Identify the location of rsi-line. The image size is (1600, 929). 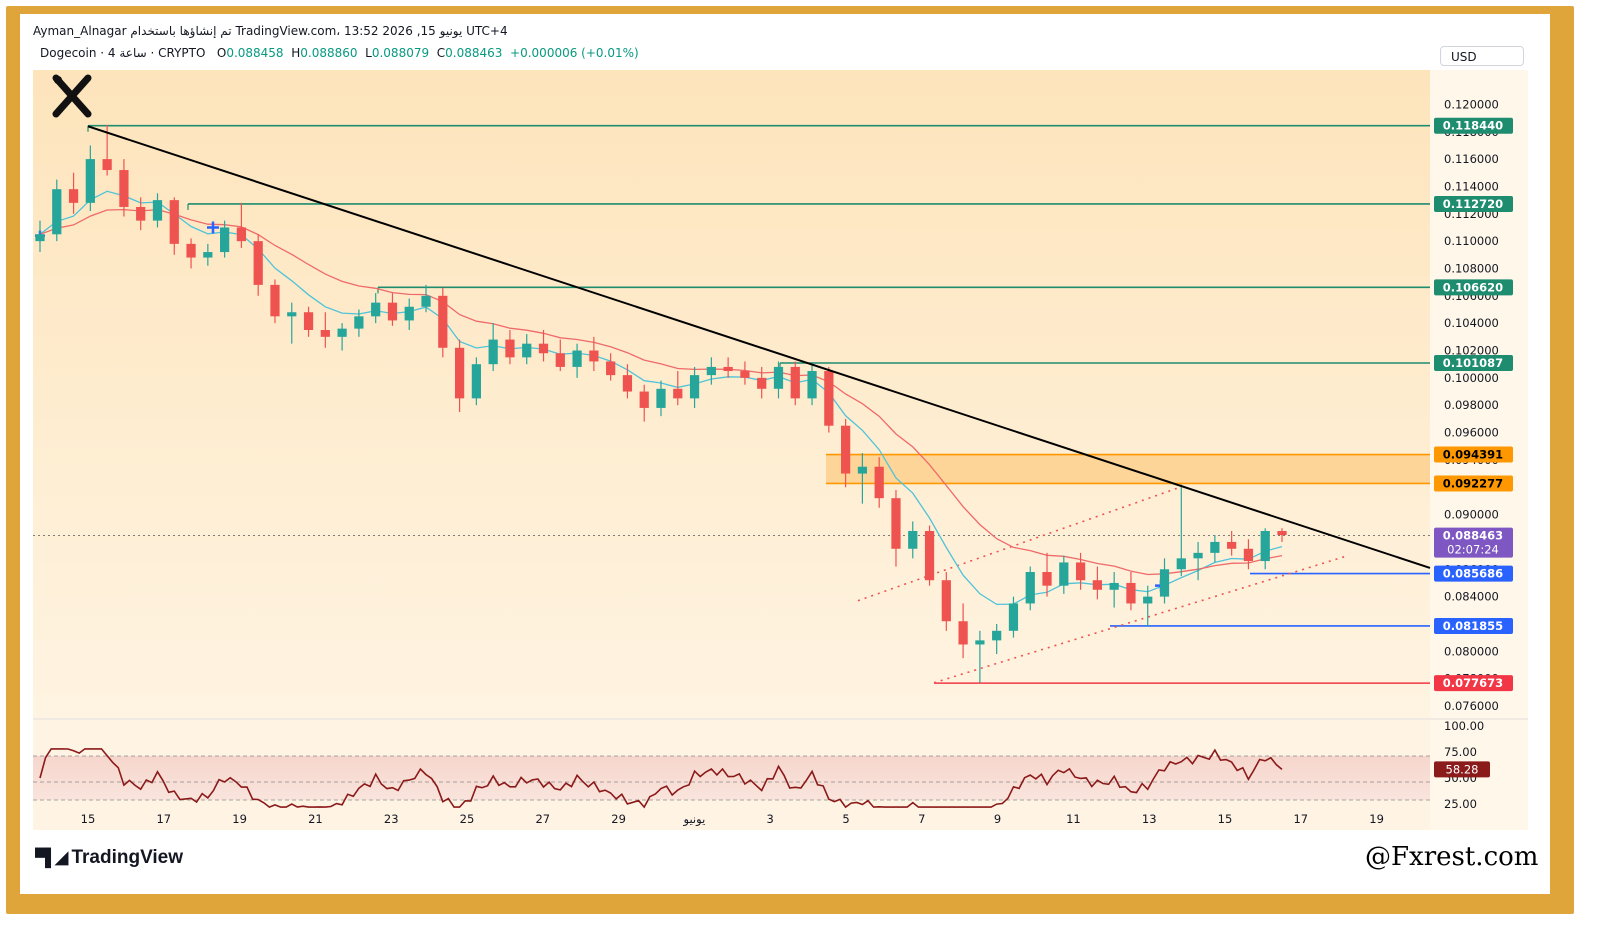
(661, 778).